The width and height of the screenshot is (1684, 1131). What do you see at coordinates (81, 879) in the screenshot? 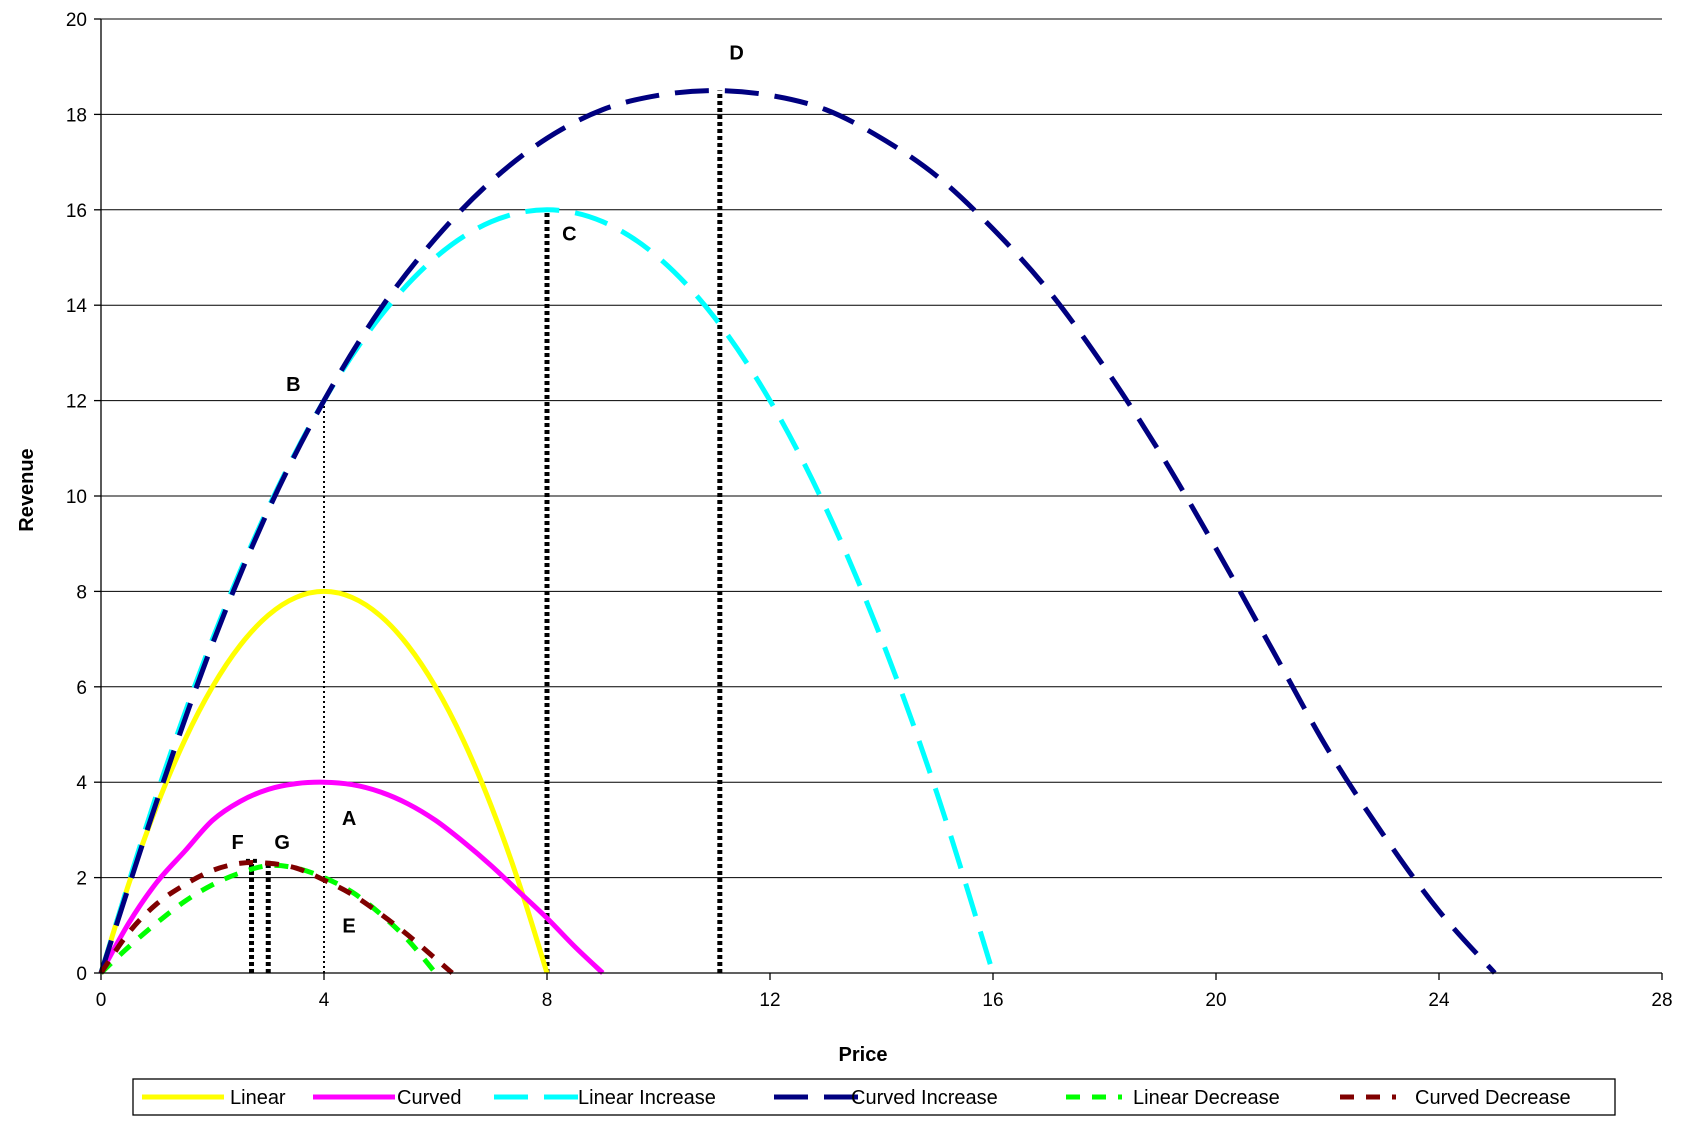
I see `y-tick-label: 2` at bounding box center [81, 879].